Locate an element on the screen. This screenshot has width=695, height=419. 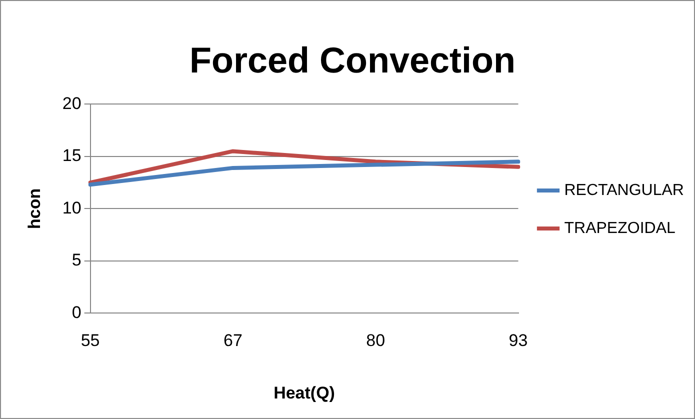
x-tick-label: 55 is located at coordinates (90, 340).